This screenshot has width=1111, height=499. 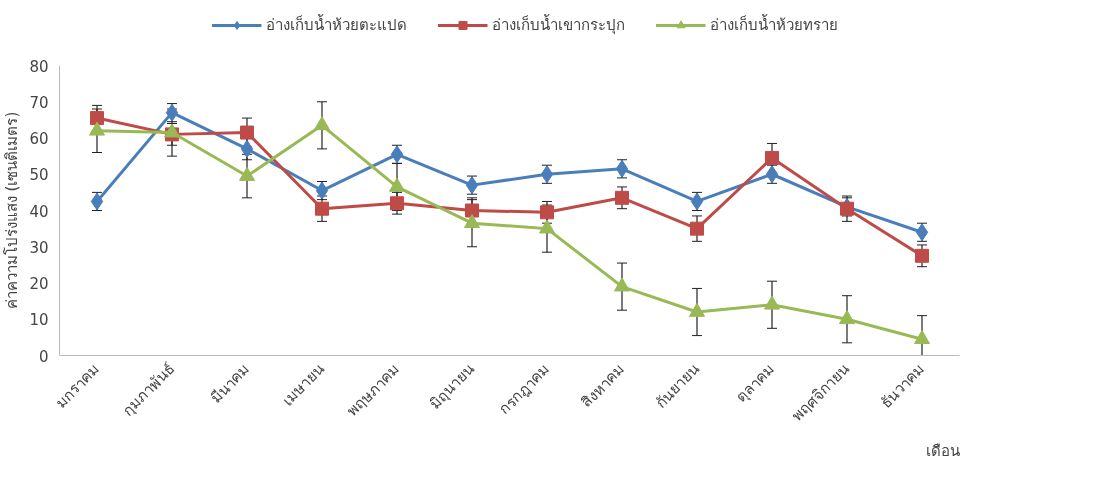 I want to click on y-tick-label: 40, so click(x=39, y=211).